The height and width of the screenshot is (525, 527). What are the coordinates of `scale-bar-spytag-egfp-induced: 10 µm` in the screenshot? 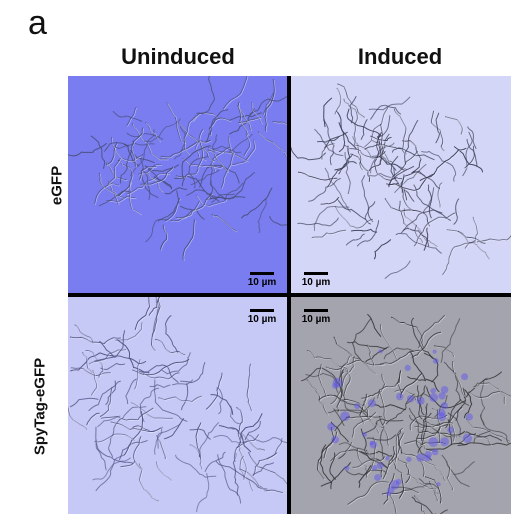 It's located at (316, 317).